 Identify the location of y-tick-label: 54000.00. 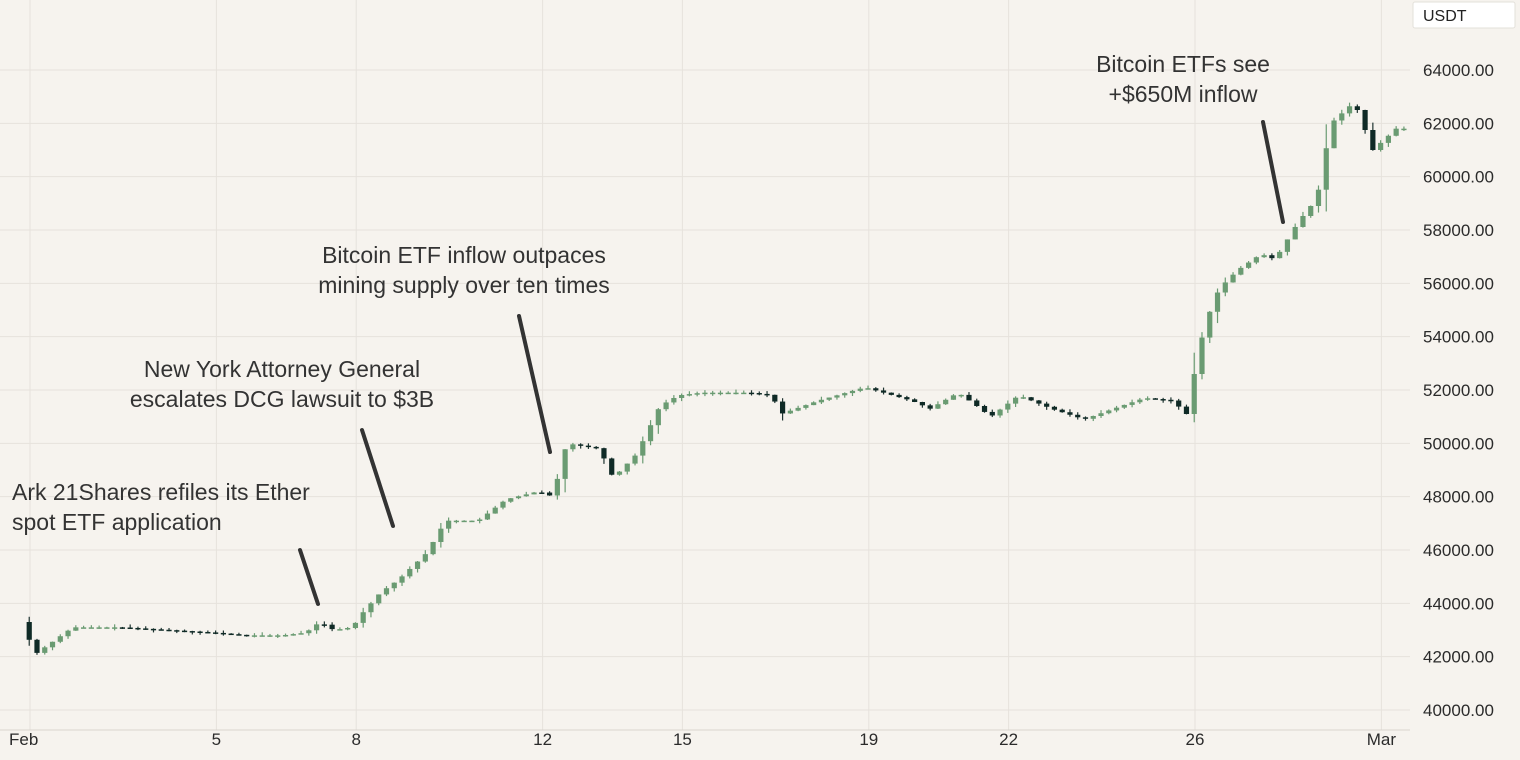
(1458, 337).